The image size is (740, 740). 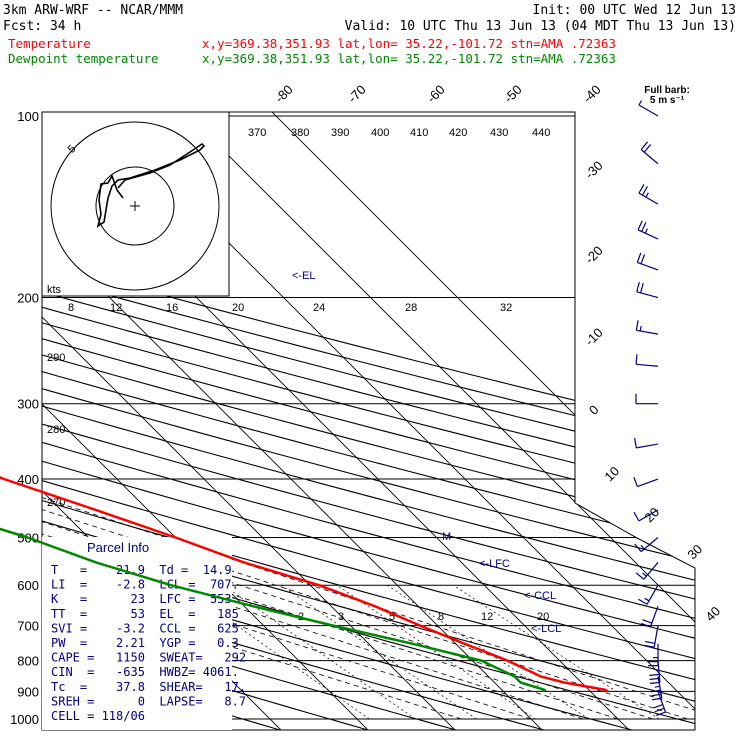 I want to click on m-marker: M, so click(x=446, y=537).